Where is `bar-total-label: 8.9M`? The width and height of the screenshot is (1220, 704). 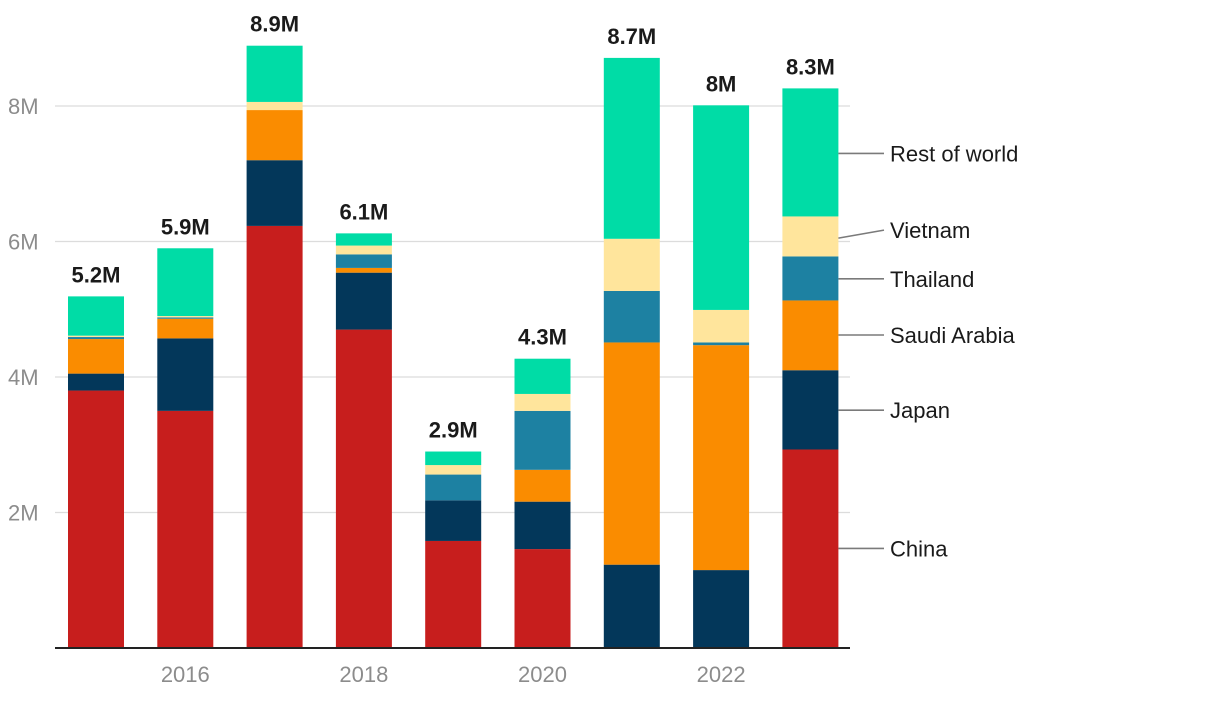 bar-total-label: 8.9M is located at coordinates (274, 24).